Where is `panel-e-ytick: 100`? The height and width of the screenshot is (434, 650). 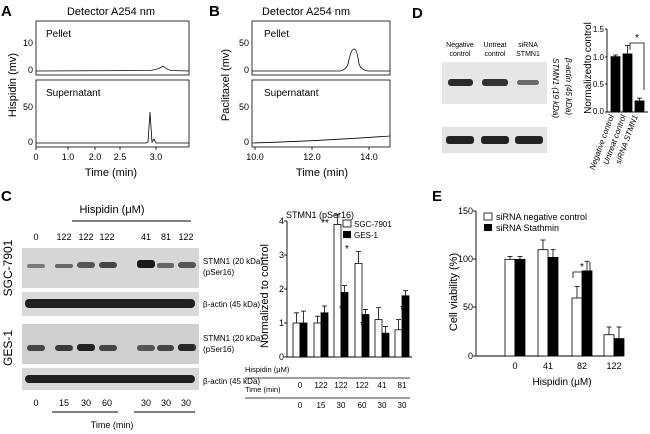 panel-e-ytick: 100 is located at coordinates (465, 259).